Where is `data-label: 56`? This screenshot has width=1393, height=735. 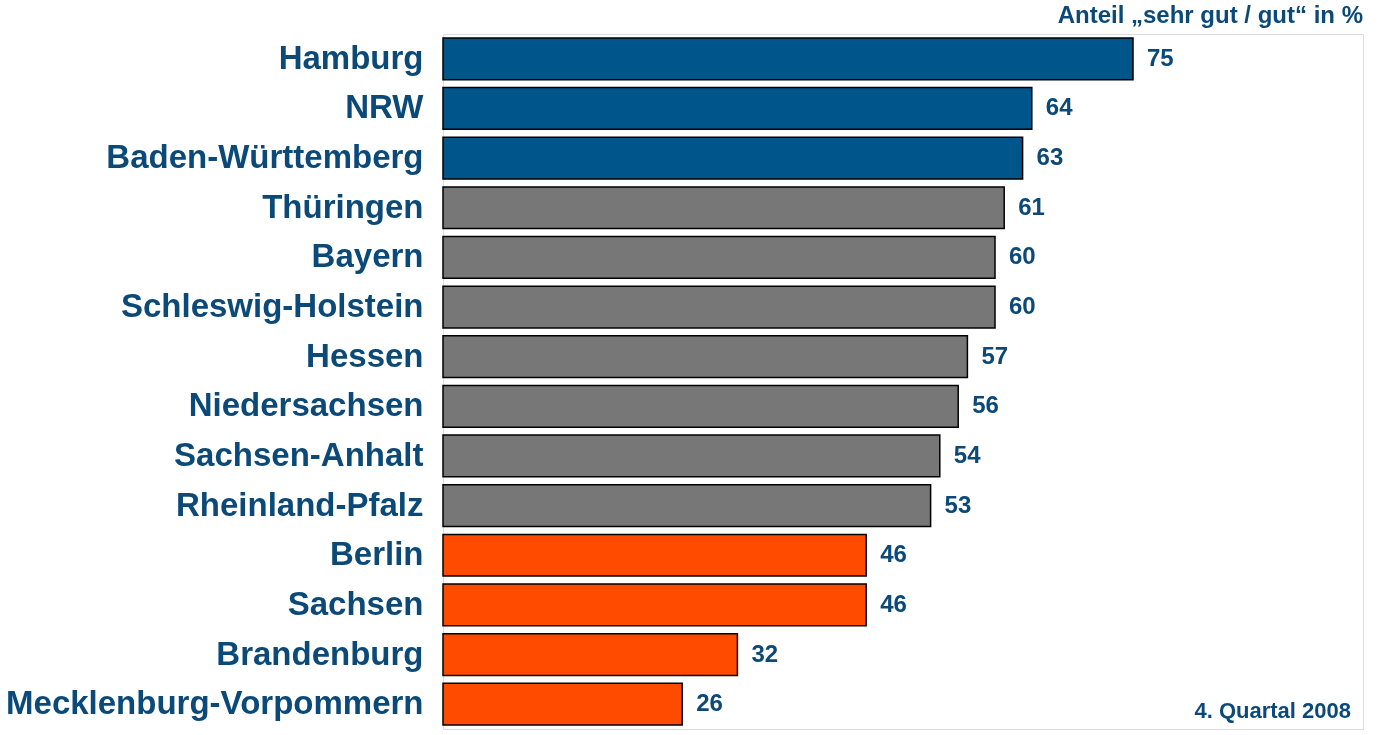 data-label: 56 is located at coordinates (985, 405).